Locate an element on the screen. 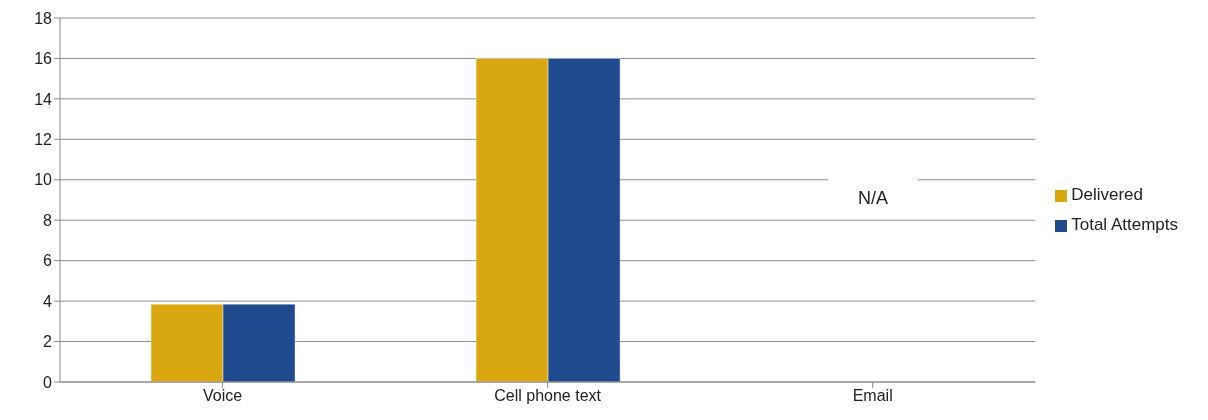 The height and width of the screenshot is (420, 1208). y-tick-label: 8 is located at coordinates (48, 220).